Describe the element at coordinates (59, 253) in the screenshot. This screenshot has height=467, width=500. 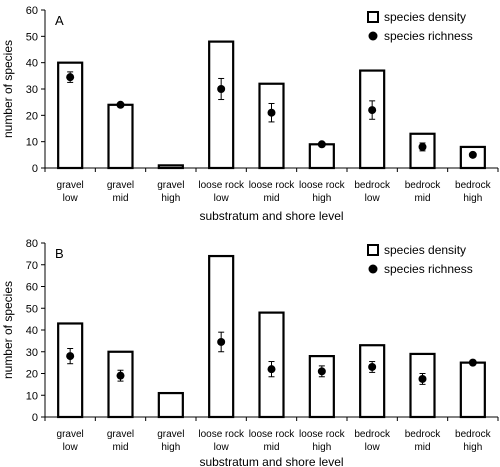
I see `panel-label: B` at that location.